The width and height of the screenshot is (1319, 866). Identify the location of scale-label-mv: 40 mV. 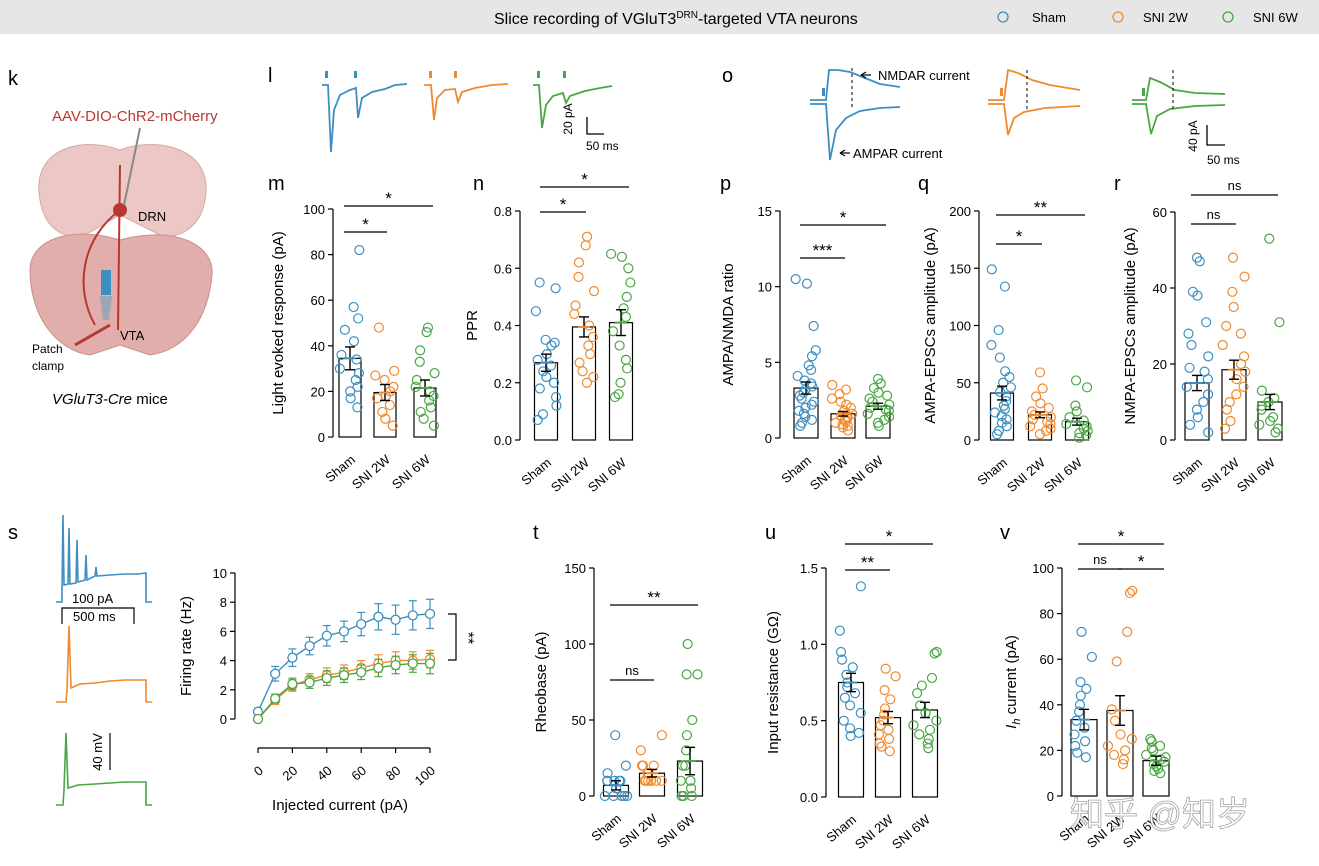
(97, 752).